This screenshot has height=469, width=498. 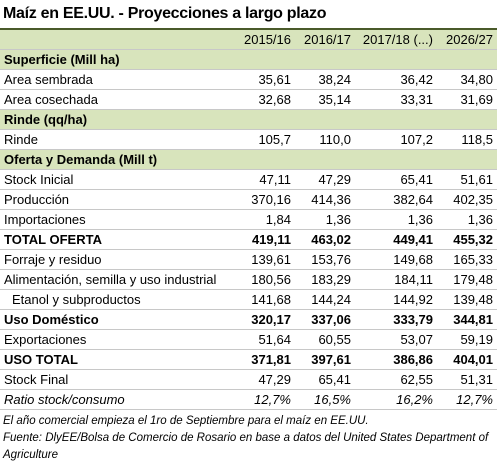 What do you see at coordinates (325, 139) in the screenshot?
I see `value-cell: 110,0` at bounding box center [325, 139].